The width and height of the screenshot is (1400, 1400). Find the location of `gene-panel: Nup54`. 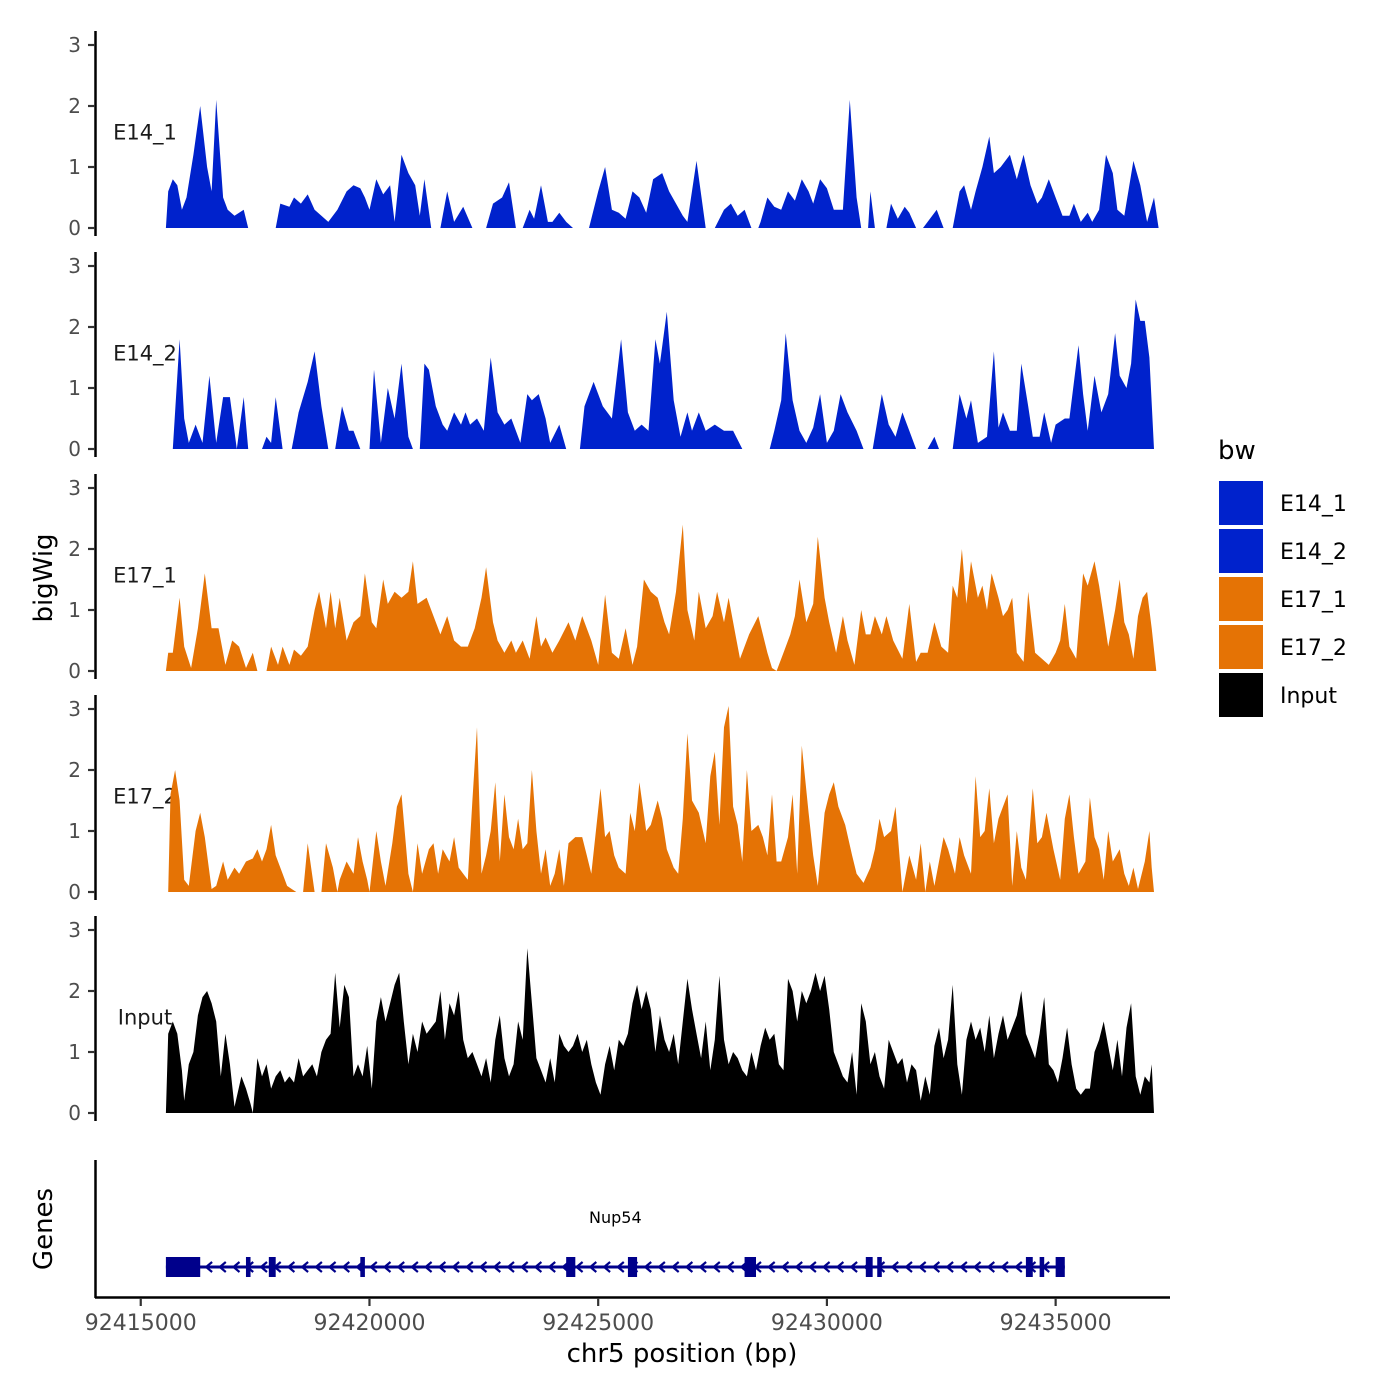

gene-panel: Nup54 is located at coordinates (579, 1229).